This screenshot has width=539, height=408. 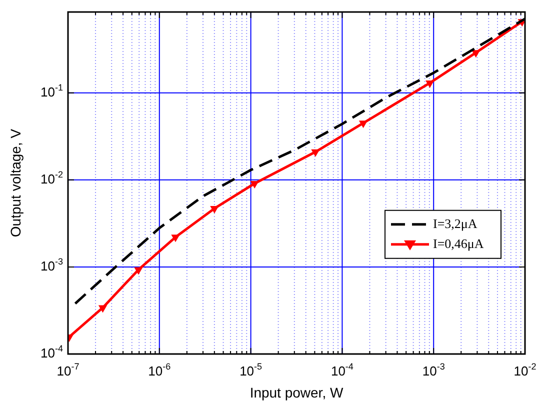 What do you see at coordinates (297, 392) in the screenshot?
I see `x-axis-title: Input power, W` at bounding box center [297, 392].